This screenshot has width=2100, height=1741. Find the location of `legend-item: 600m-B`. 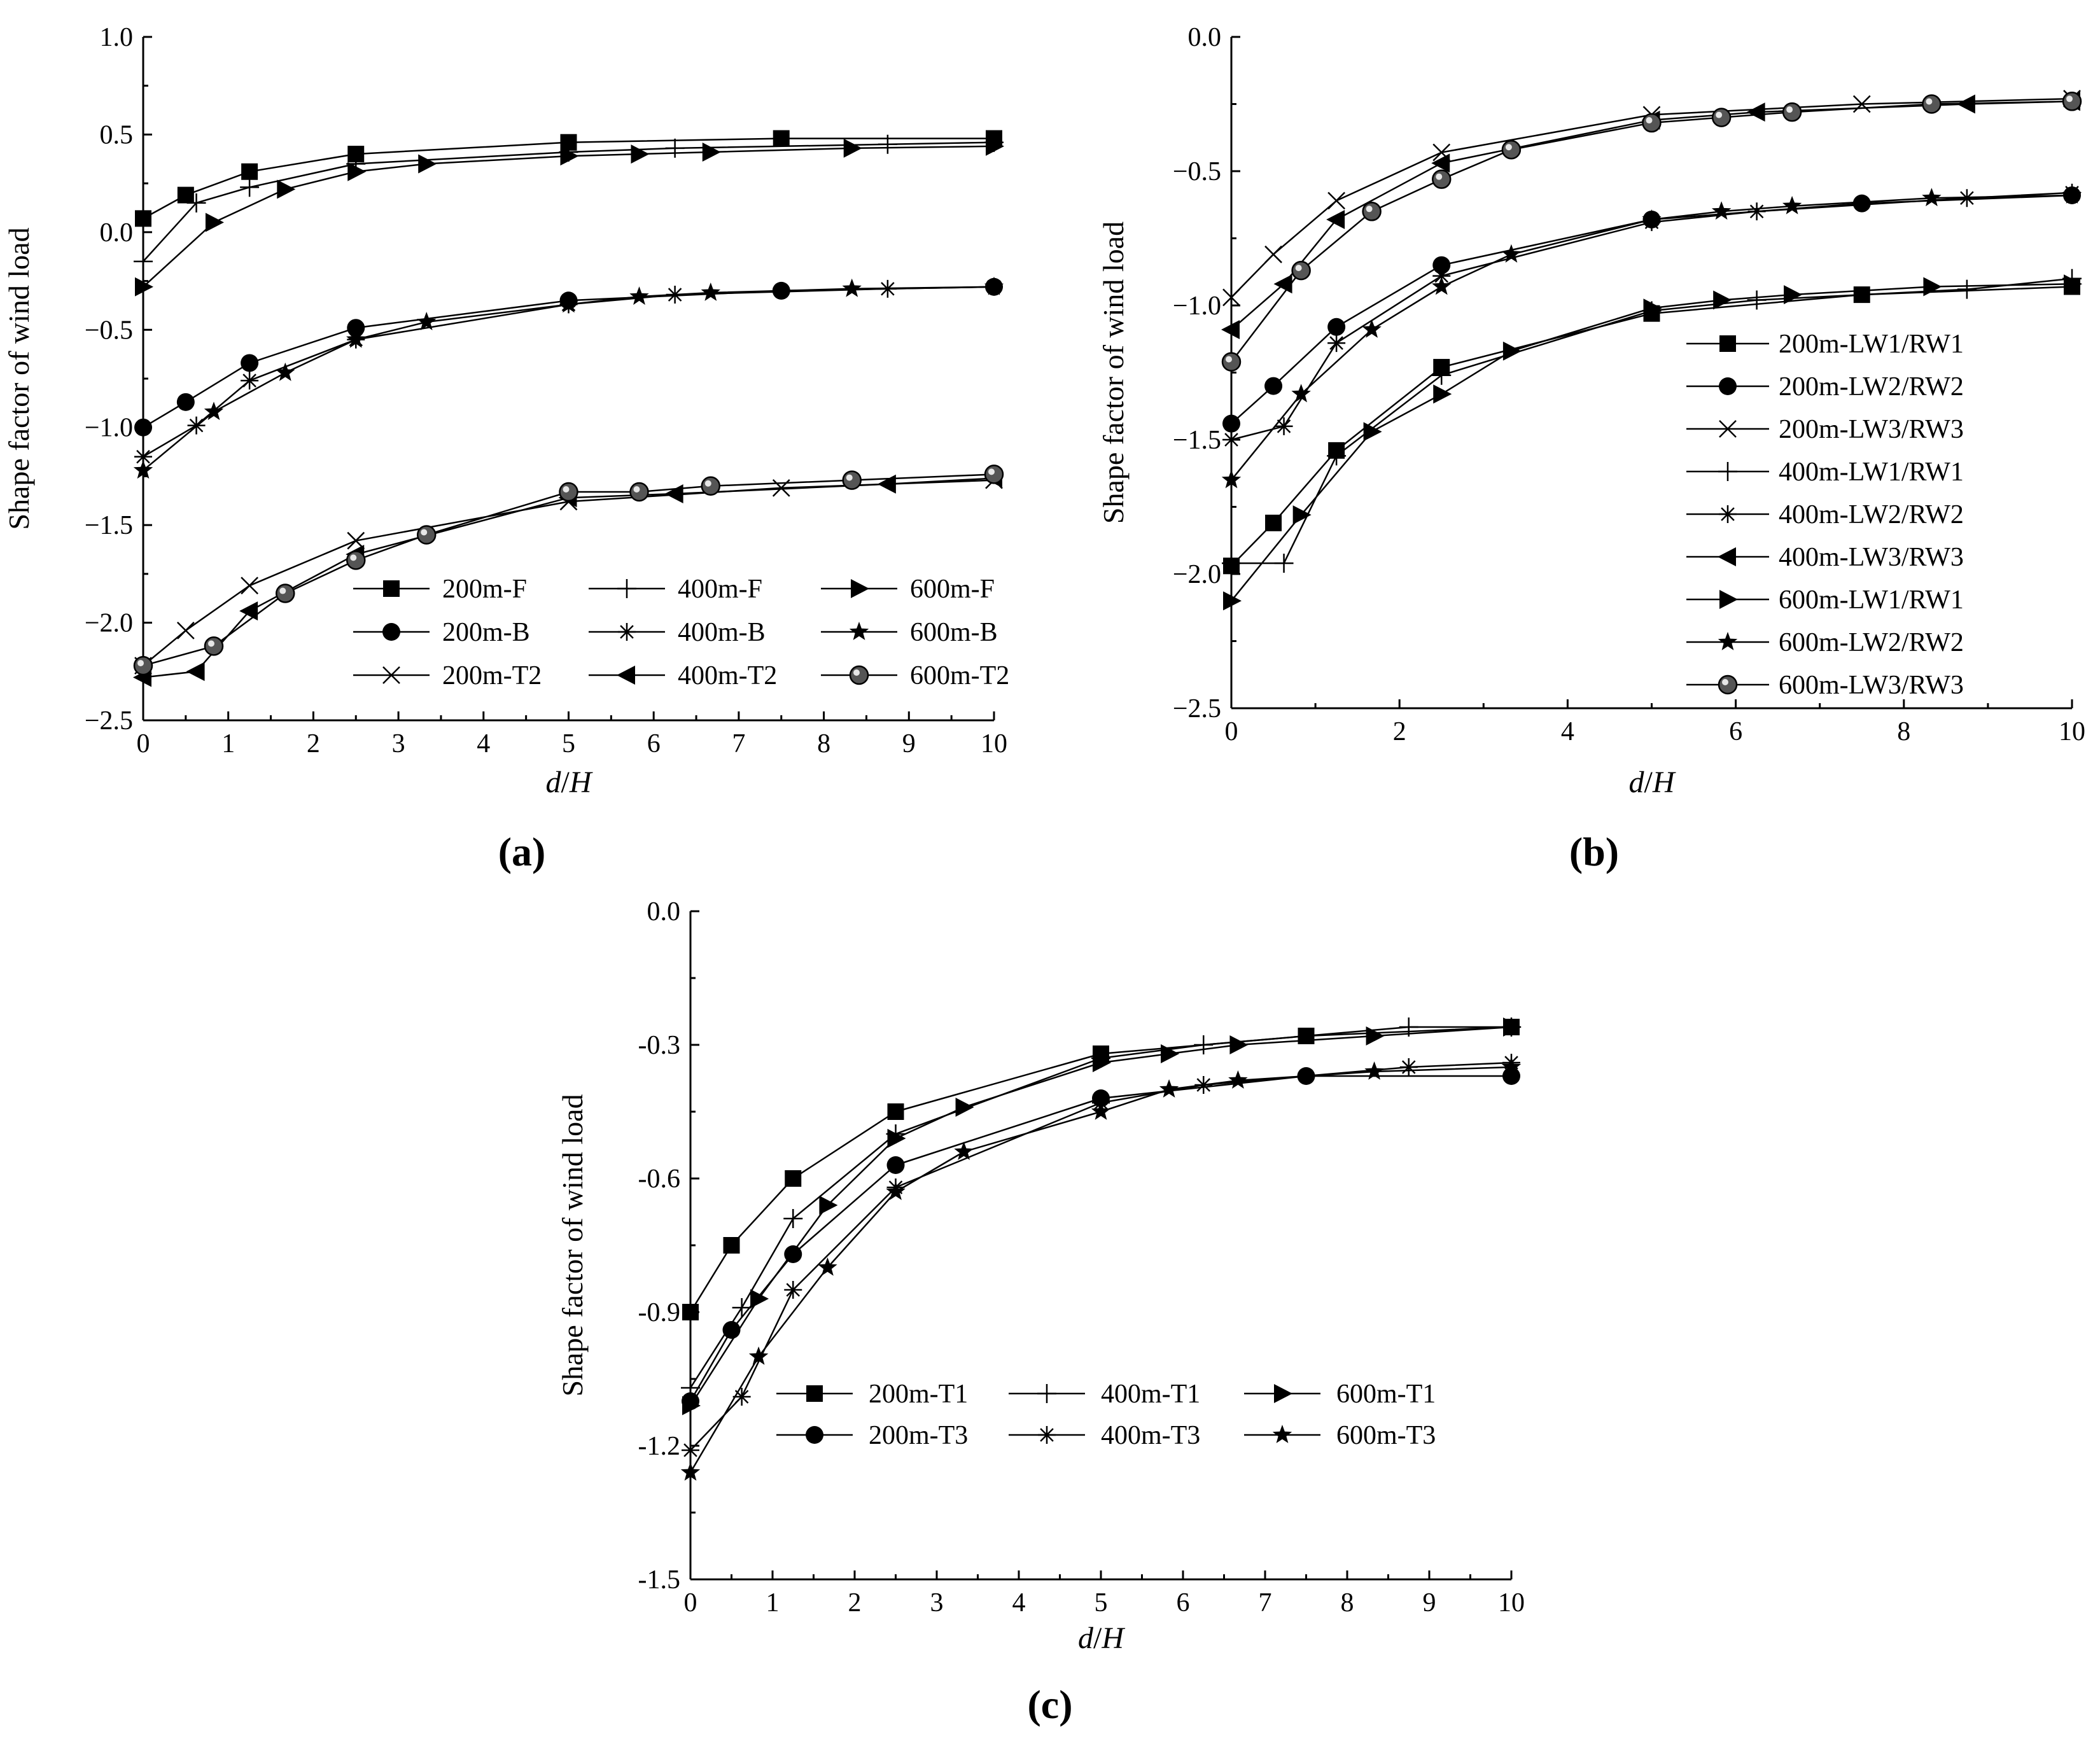

legend-item: 600m-B is located at coordinates (909, 632).